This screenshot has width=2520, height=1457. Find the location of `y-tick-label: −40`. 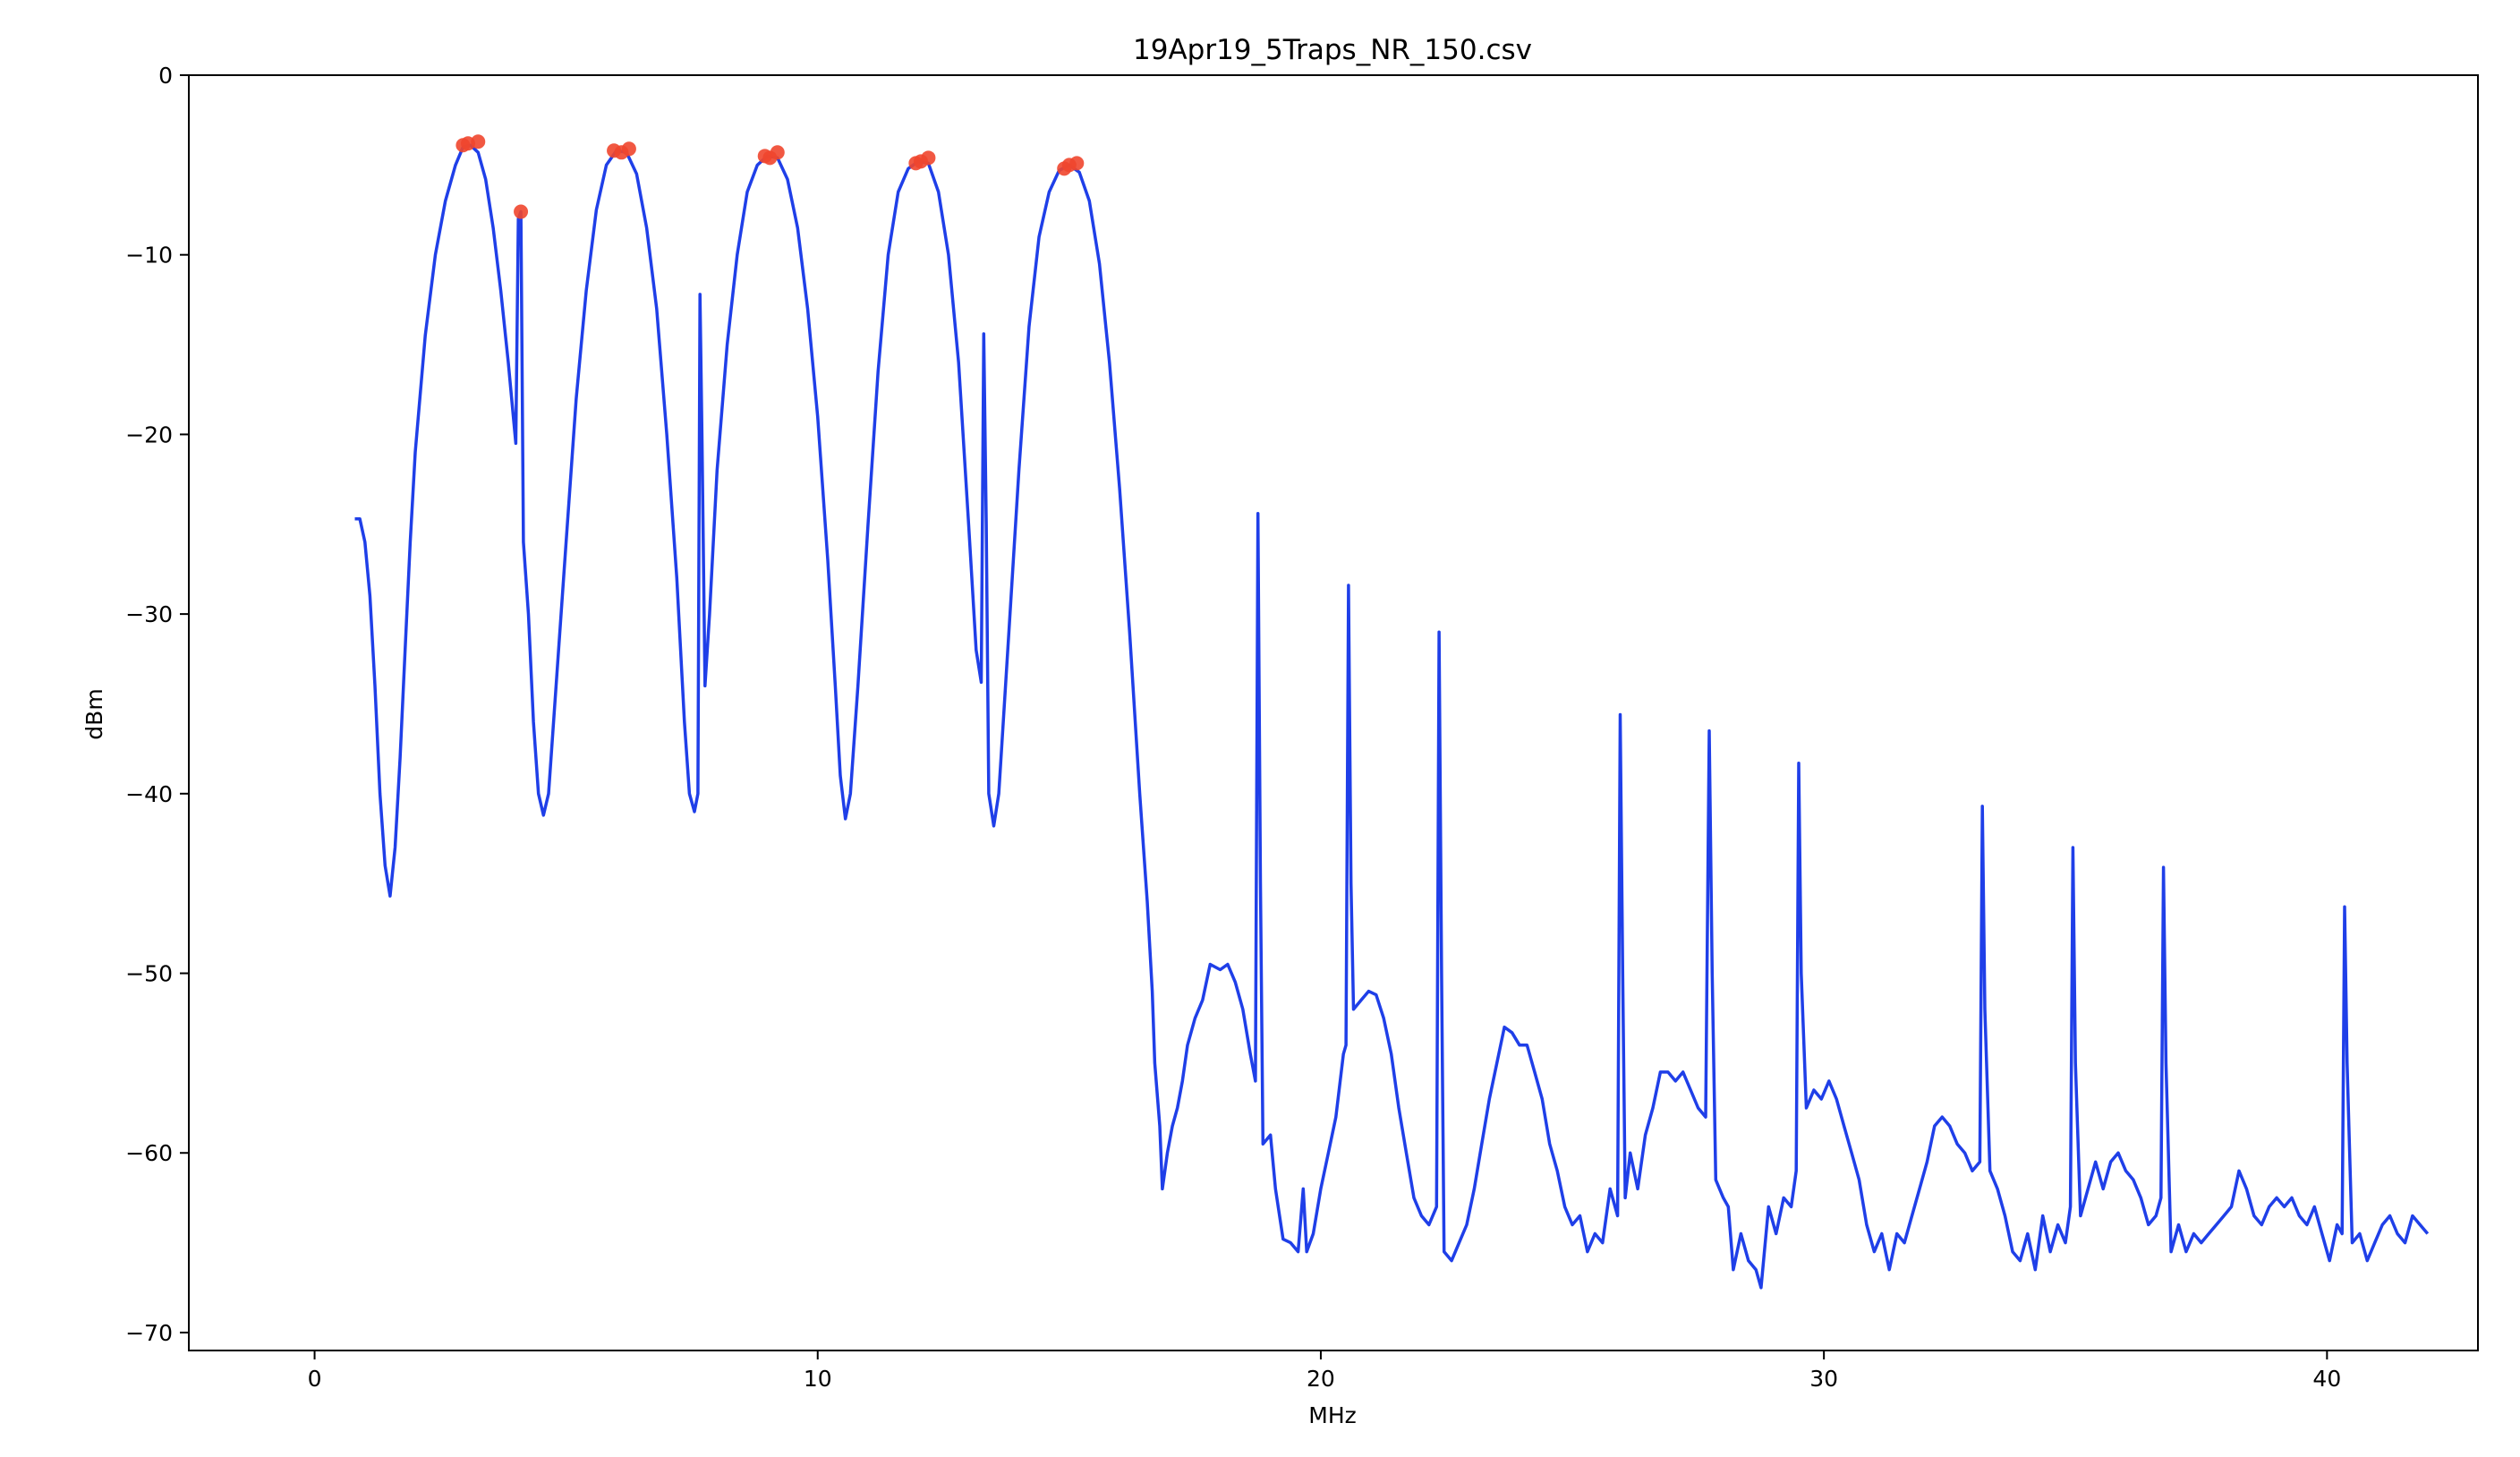

y-tick-label: −40 is located at coordinates (149, 794).